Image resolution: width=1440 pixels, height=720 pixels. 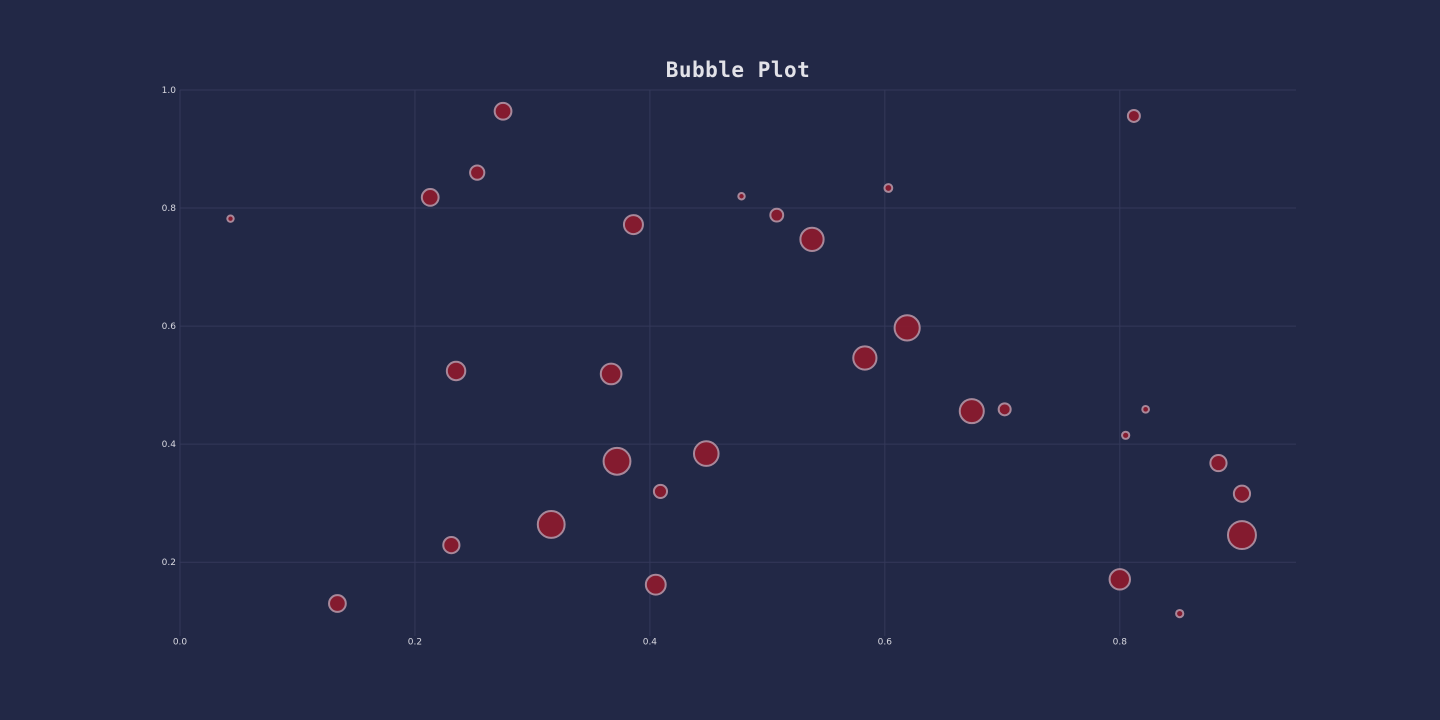 What do you see at coordinates (169, 445) in the screenshot?
I see `y-tick-label: 0.4` at bounding box center [169, 445].